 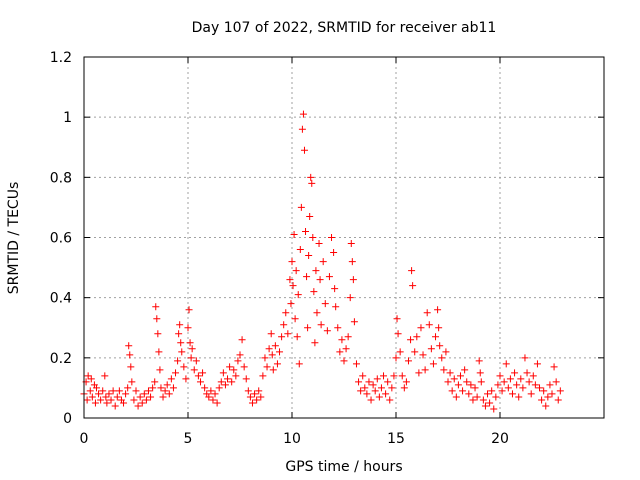 I want to click on x-tick-label: 10, so click(x=292, y=439).